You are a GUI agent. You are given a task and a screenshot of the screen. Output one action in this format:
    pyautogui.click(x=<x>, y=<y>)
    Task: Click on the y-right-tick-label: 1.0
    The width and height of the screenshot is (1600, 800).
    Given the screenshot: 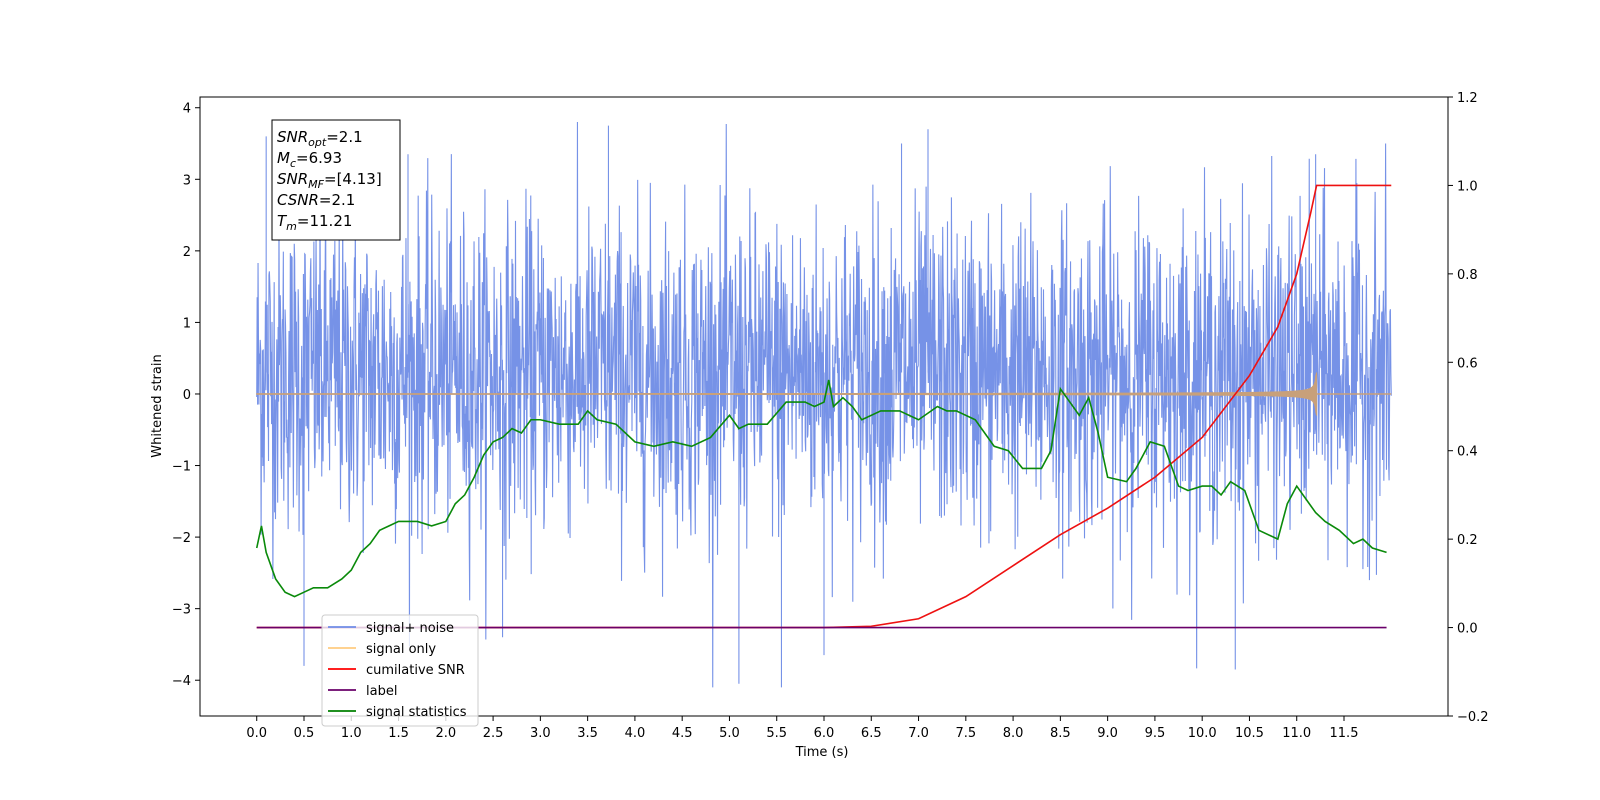 What is the action you would take?
    pyautogui.click(x=1467, y=186)
    